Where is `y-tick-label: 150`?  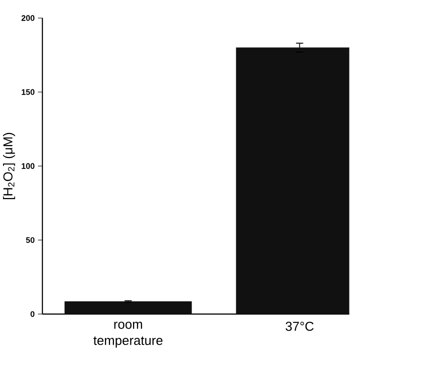 y-tick-label: 150 is located at coordinates (28, 92).